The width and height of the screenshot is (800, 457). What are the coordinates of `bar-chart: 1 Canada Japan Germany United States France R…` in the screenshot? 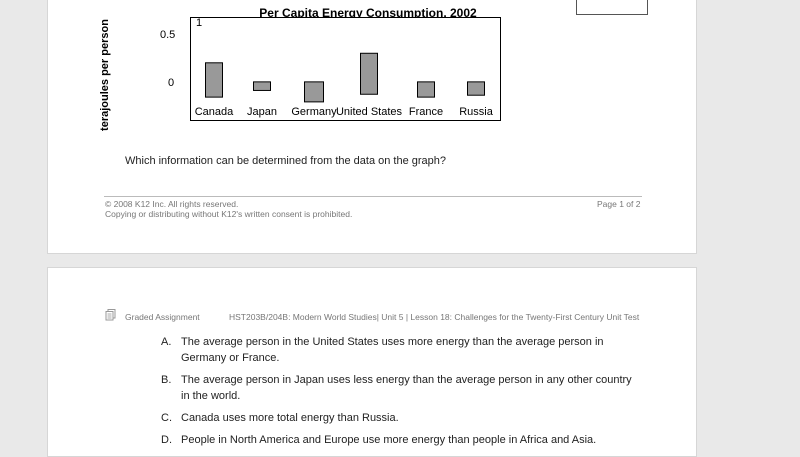 It's located at (345, 69).